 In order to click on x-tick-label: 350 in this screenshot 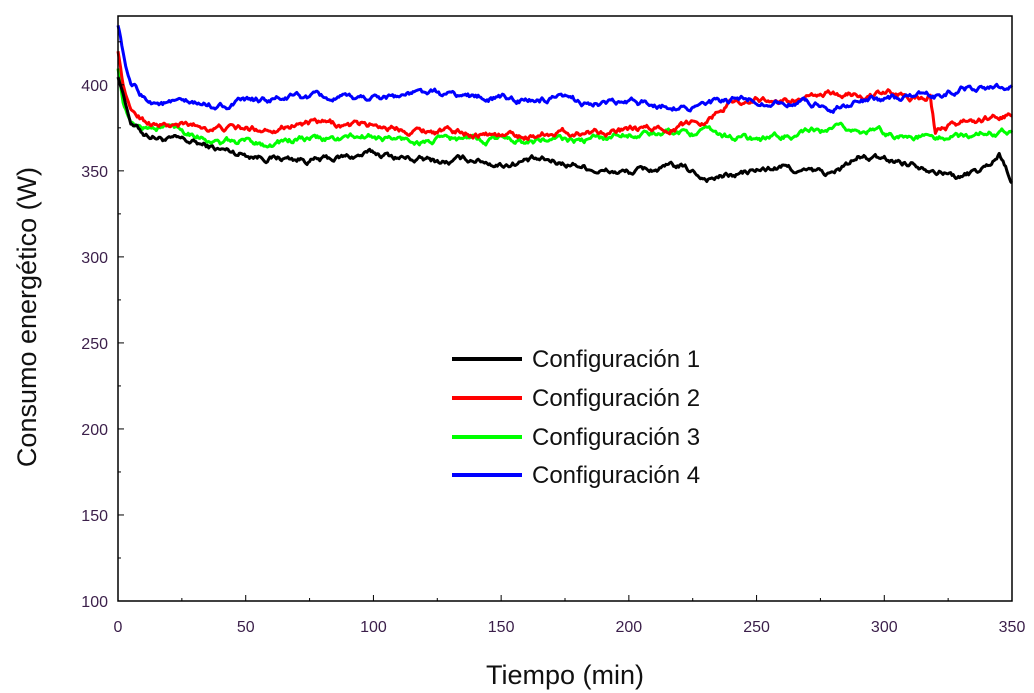, I will do `click(1012, 627)`.